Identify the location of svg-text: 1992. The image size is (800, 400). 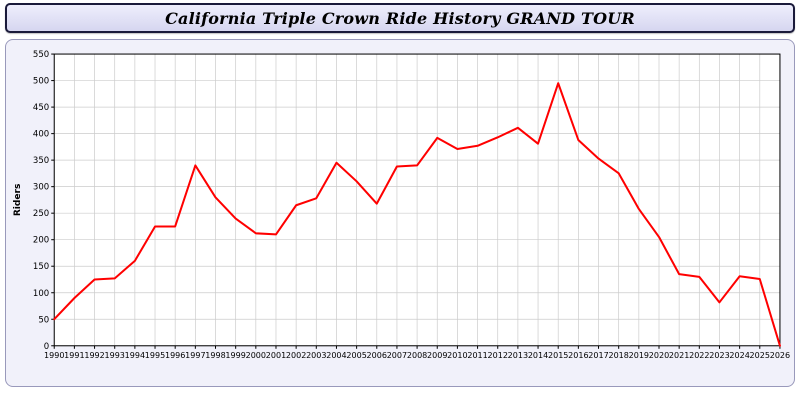
(94, 355).